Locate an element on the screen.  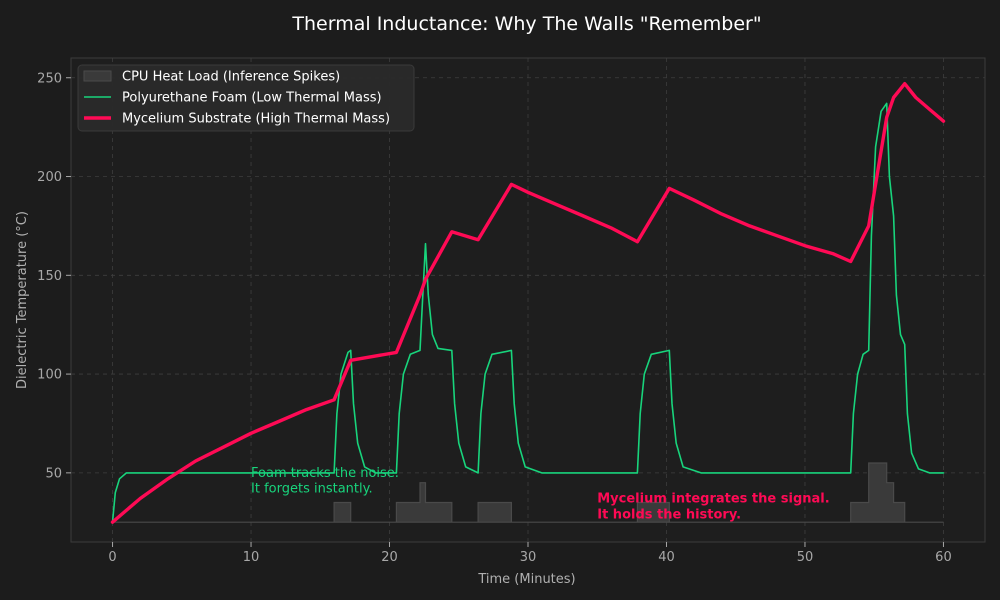
series-heat-load is located at coordinates (528, 492).